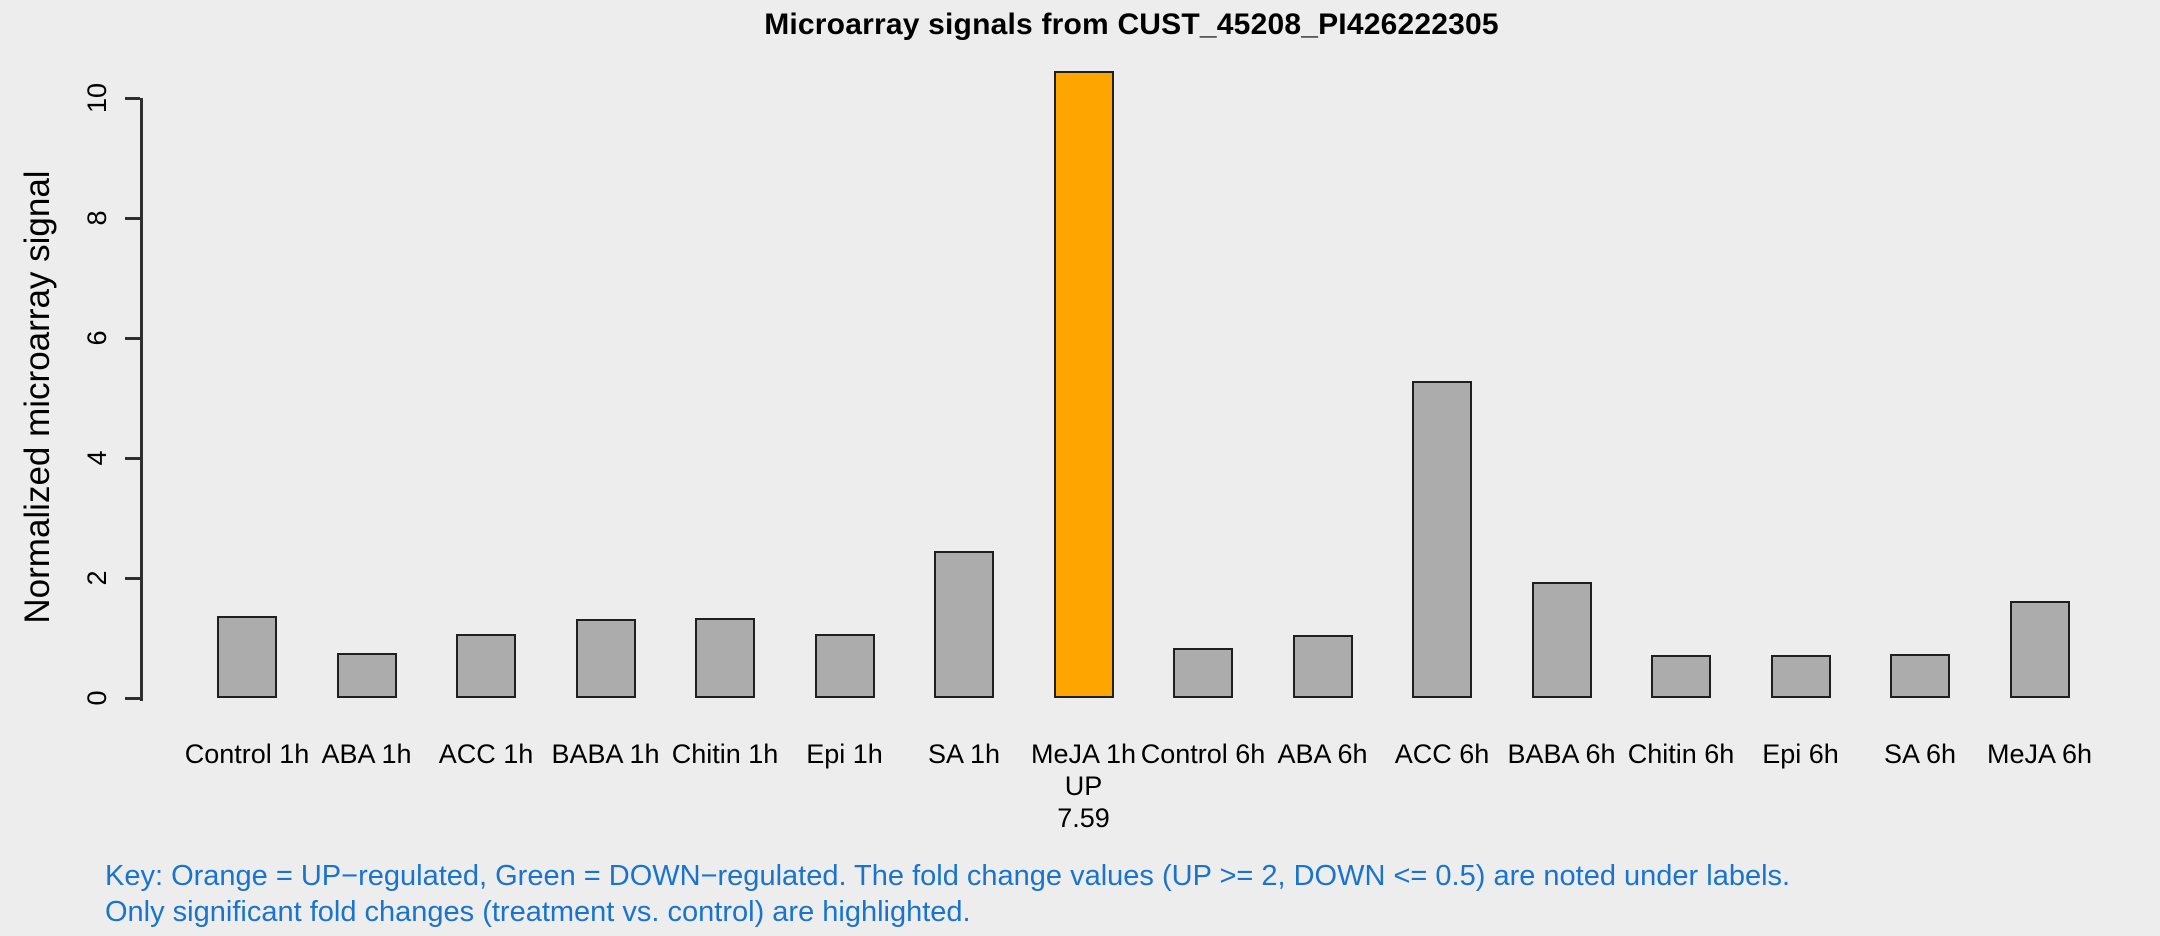 This screenshot has height=936, width=2160. I want to click on y-tick-label-0: 0, so click(97, 698).